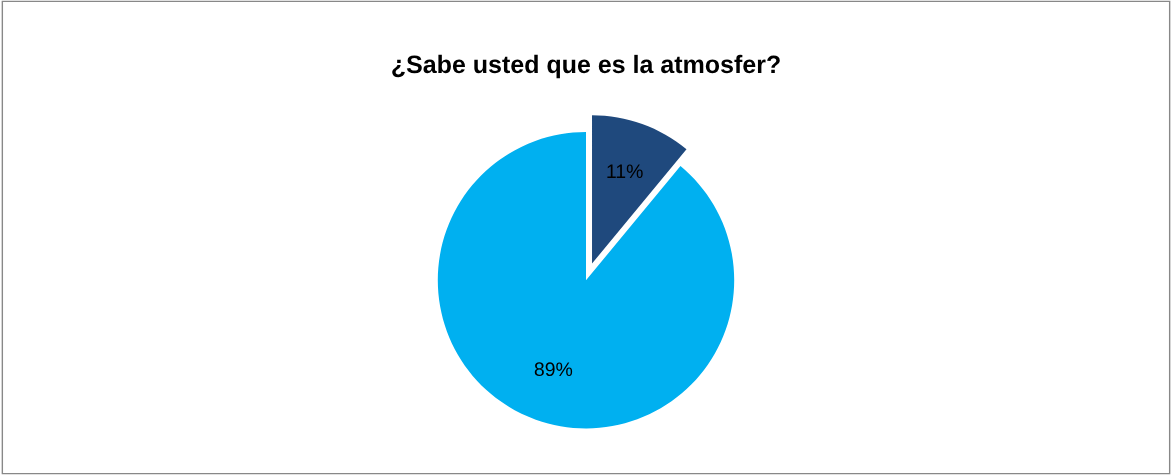 The image size is (1172, 475). I want to click on data-label: 89%, so click(553, 369).